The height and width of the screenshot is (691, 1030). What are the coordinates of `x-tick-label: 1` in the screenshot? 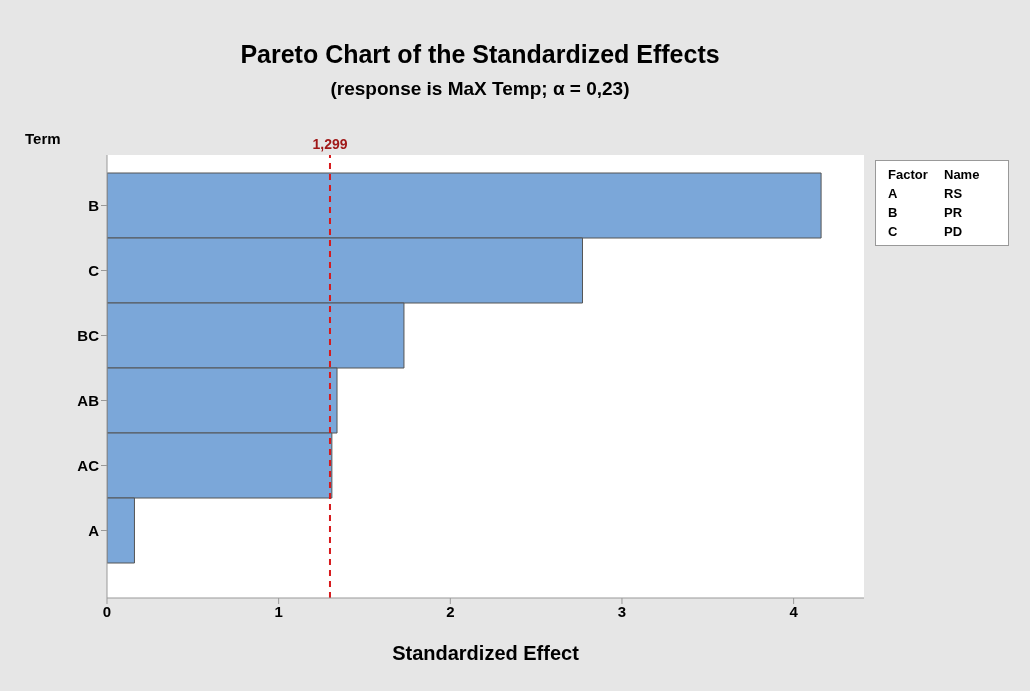 It's located at (278, 611).